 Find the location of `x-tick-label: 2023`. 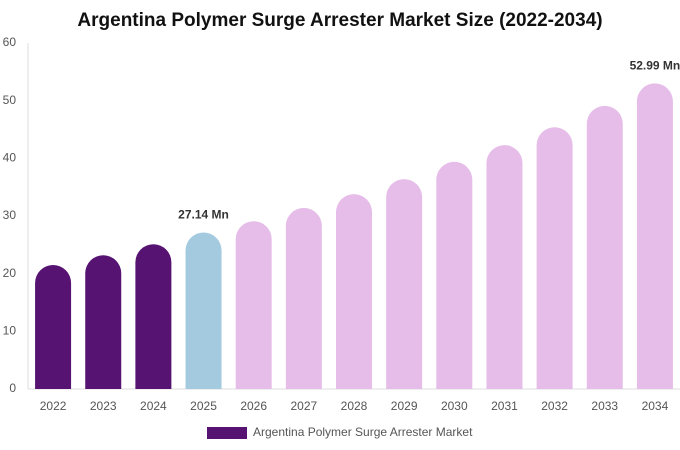

x-tick-label: 2023 is located at coordinates (103, 406).